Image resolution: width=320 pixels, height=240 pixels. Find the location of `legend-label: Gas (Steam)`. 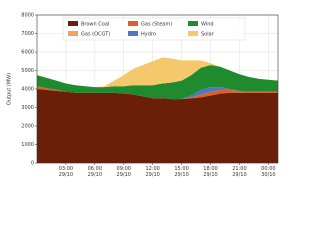

legend-label: Gas (Steam) is located at coordinates (156, 25).